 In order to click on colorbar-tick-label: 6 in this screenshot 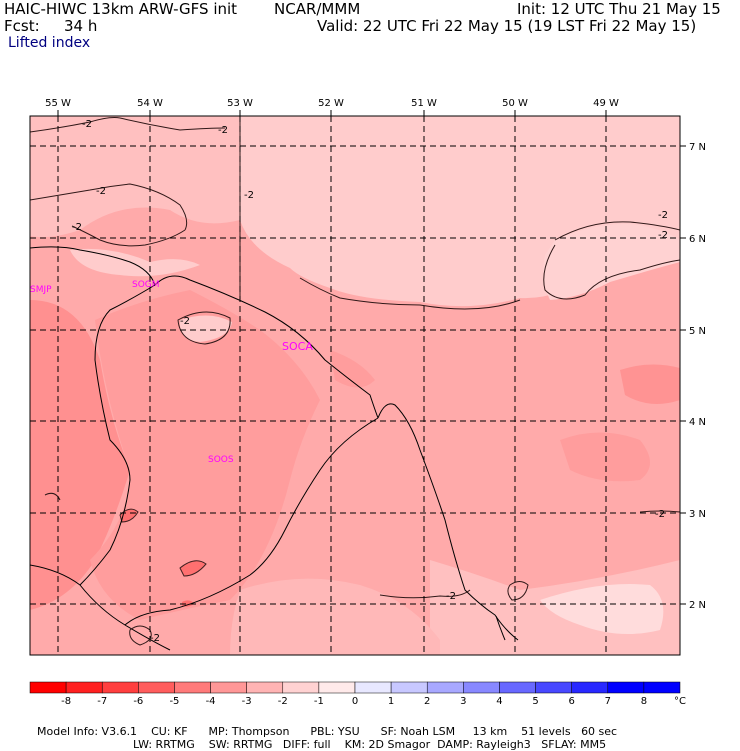, I will do `click(571, 701)`.